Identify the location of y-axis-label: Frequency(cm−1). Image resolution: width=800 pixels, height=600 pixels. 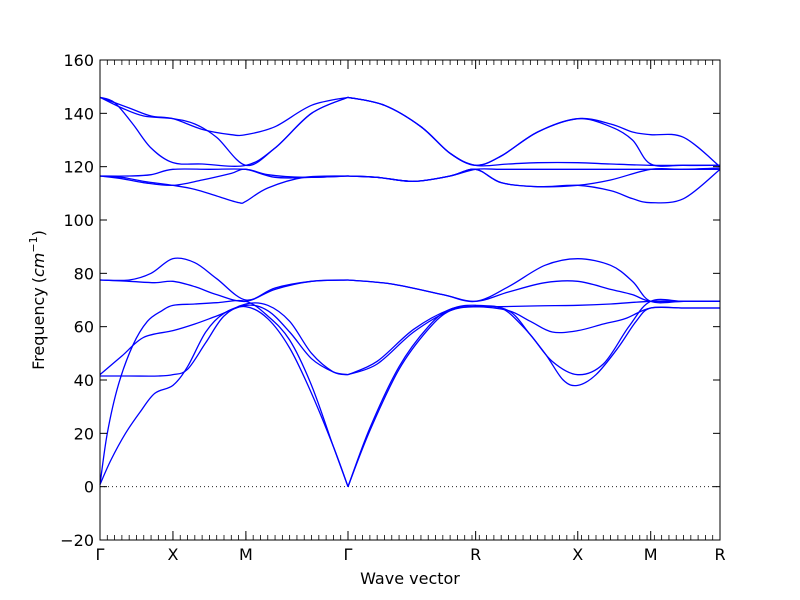
(37, 300).